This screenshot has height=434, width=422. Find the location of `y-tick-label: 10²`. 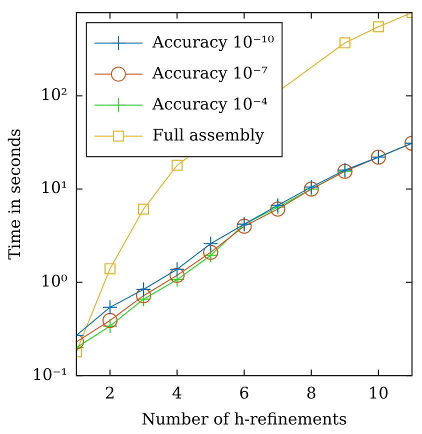

y-tick-label: 10² is located at coordinates (54, 94).